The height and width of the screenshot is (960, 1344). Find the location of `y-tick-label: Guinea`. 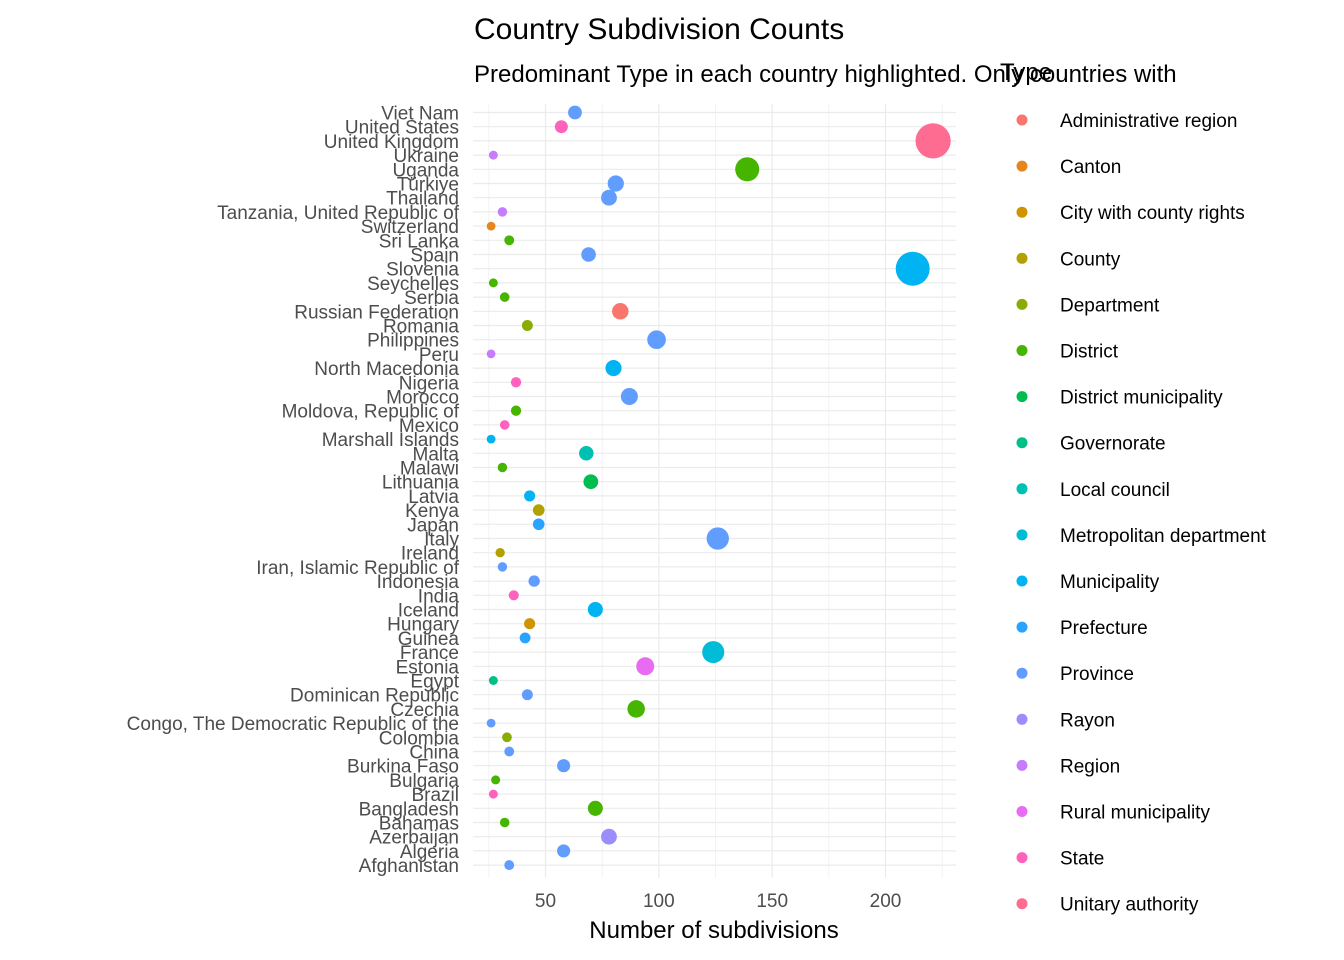

y-tick-label: Guinea is located at coordinates (429, 639).